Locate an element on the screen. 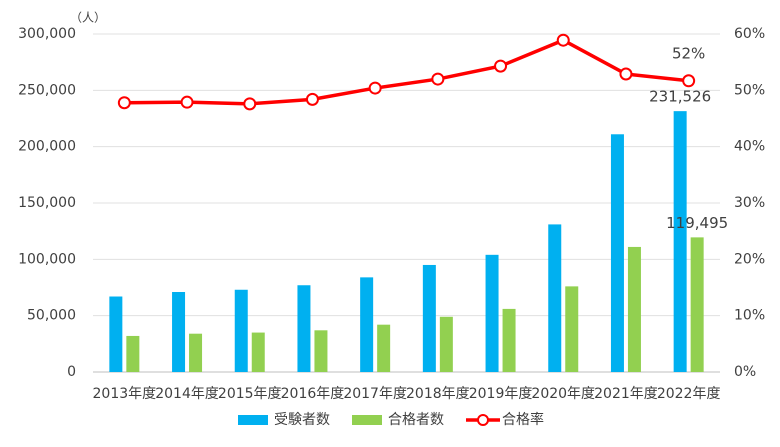 The height and width of the screenshot is (447, 780). y-tick-label: 250,000 is located at coordinates (47, 90).